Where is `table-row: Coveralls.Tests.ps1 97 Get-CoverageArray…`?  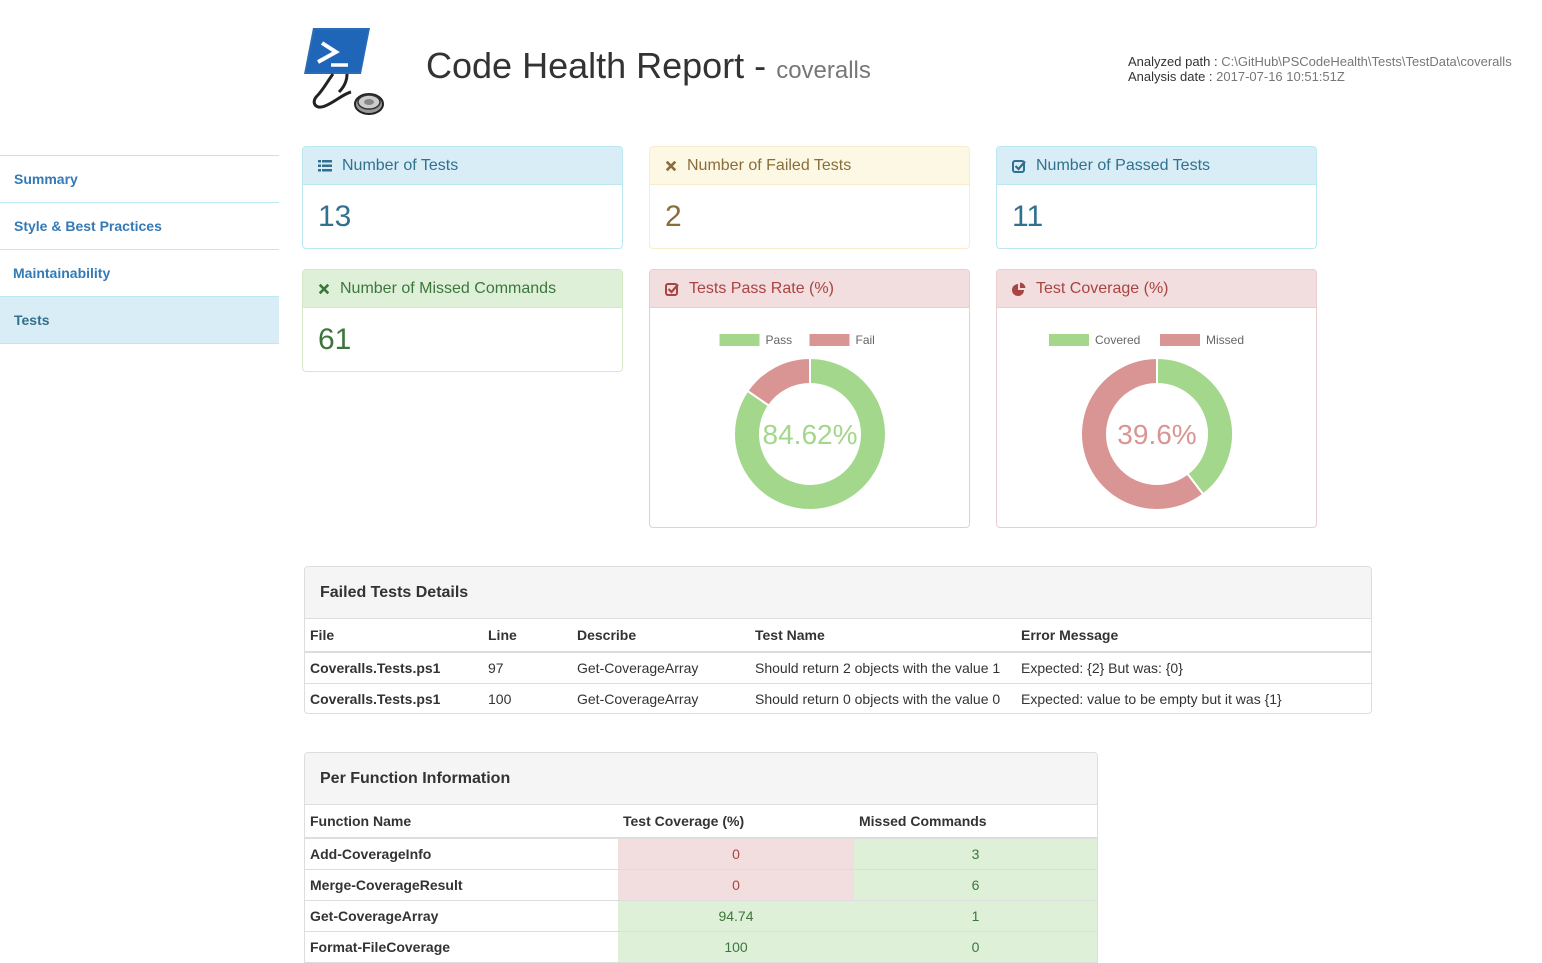 table-row: Coveralls.Tests.ps1 97 Get-CoverageArray… is located at coordinates (838, 668).